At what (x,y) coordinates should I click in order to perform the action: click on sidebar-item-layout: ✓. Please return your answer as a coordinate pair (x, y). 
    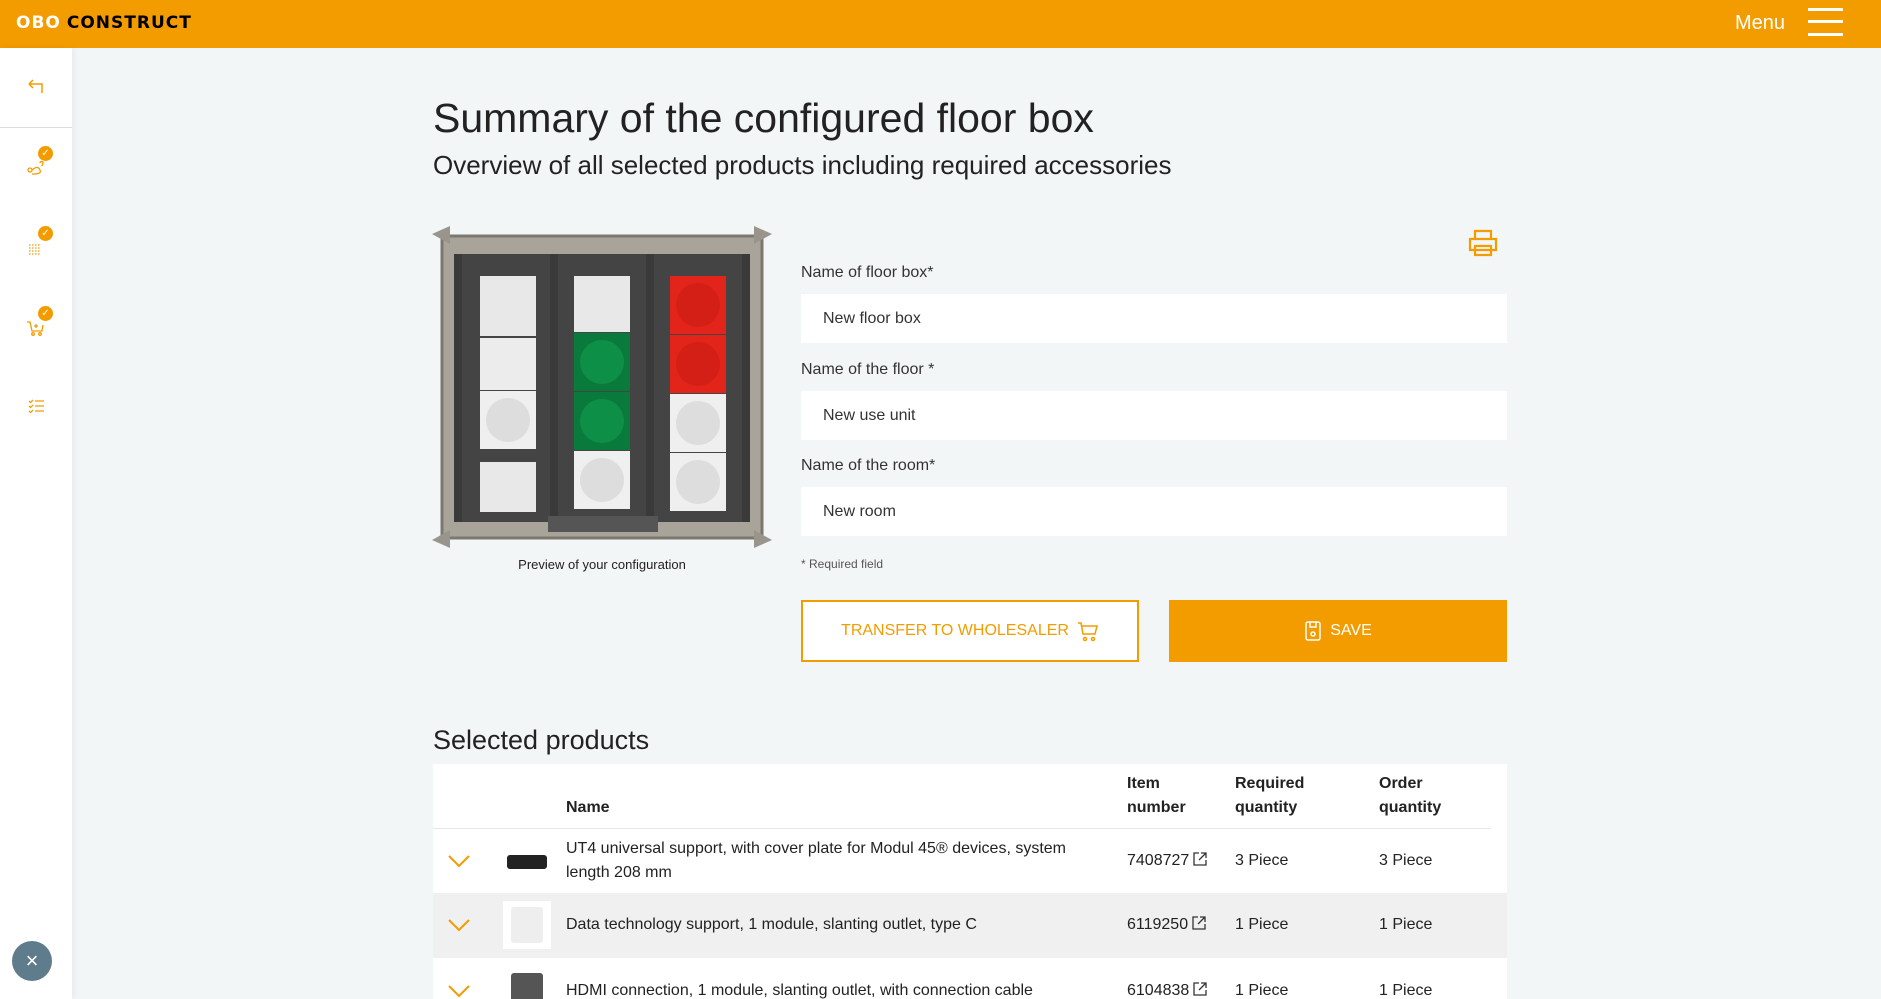
    Looking at the image, I should click on (36, 246).